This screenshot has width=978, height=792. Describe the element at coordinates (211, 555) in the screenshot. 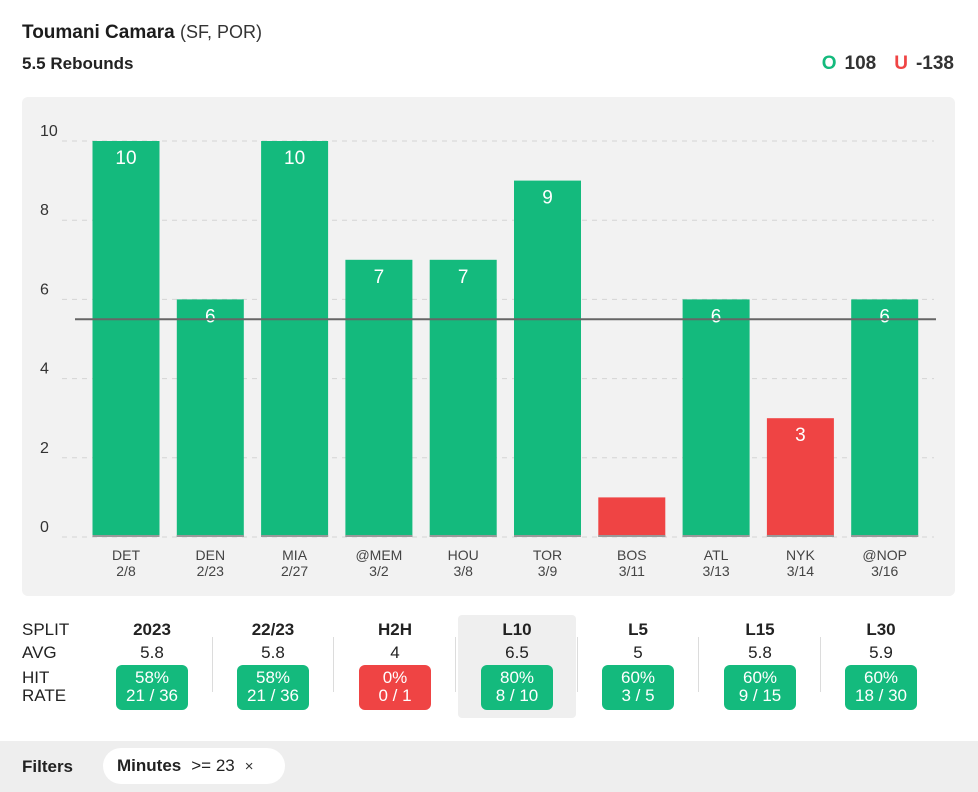

I see `x-tick-opponent: DEN` at that location.